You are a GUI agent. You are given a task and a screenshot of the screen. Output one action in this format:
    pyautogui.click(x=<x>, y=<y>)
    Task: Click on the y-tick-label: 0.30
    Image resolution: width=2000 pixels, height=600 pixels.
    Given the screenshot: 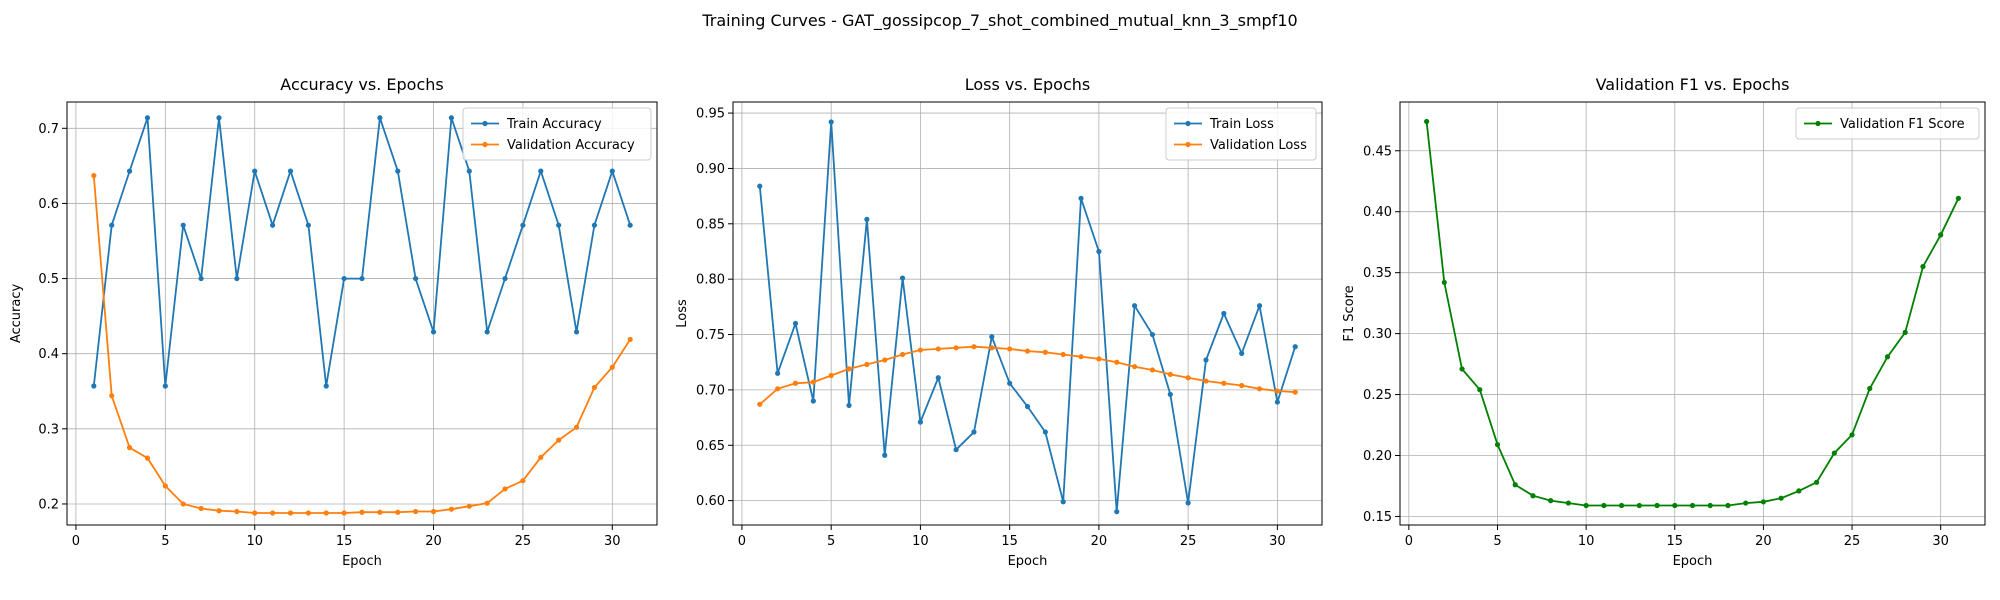 What is the action you would take?
    pyautogui.click(x=1377, y=334)
    